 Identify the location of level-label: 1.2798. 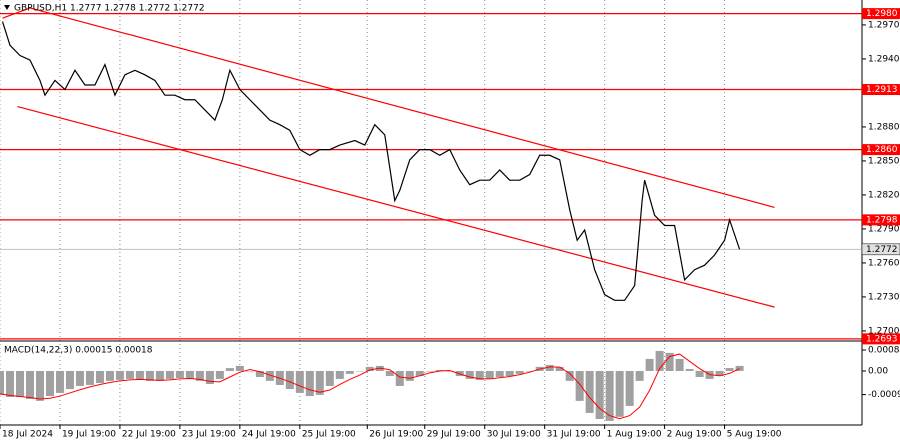
(882, 220).